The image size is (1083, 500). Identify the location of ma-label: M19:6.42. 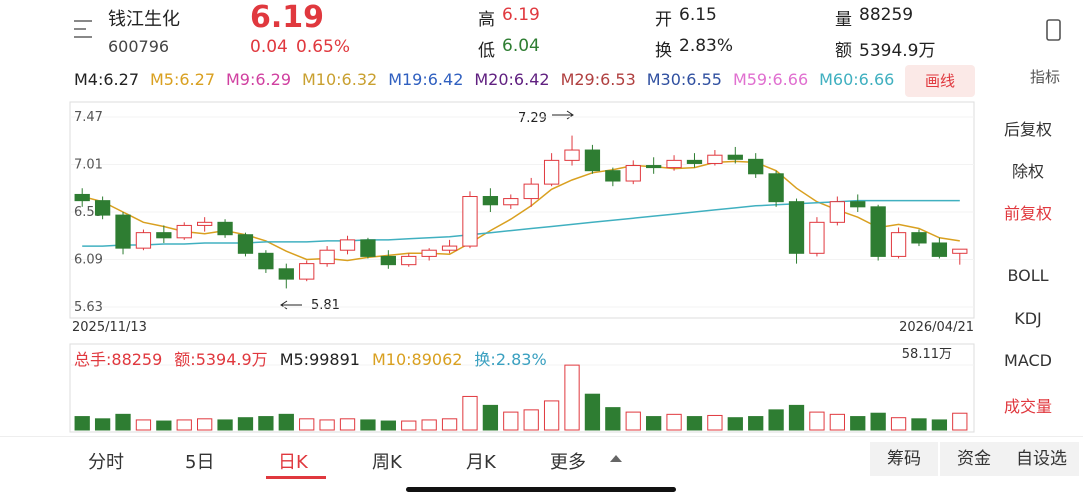
(426, 79).